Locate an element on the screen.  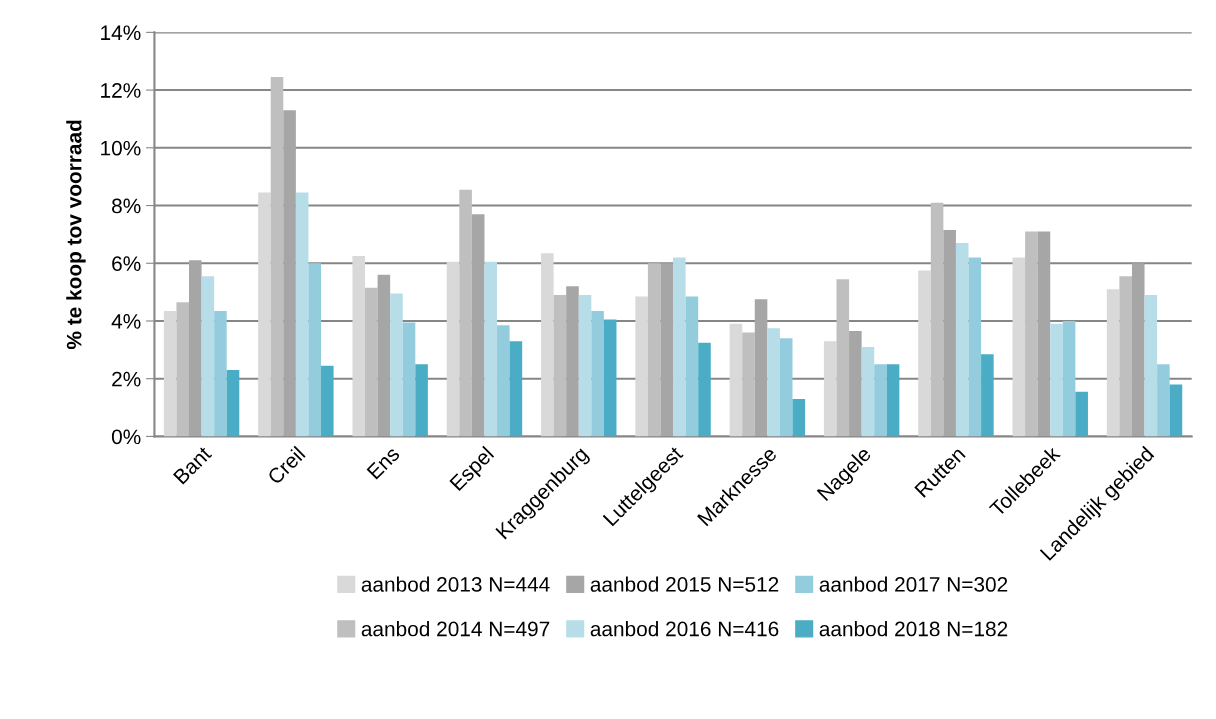
legend-label: aanbod 2014 N=497 is located at coordinates (455, 629).